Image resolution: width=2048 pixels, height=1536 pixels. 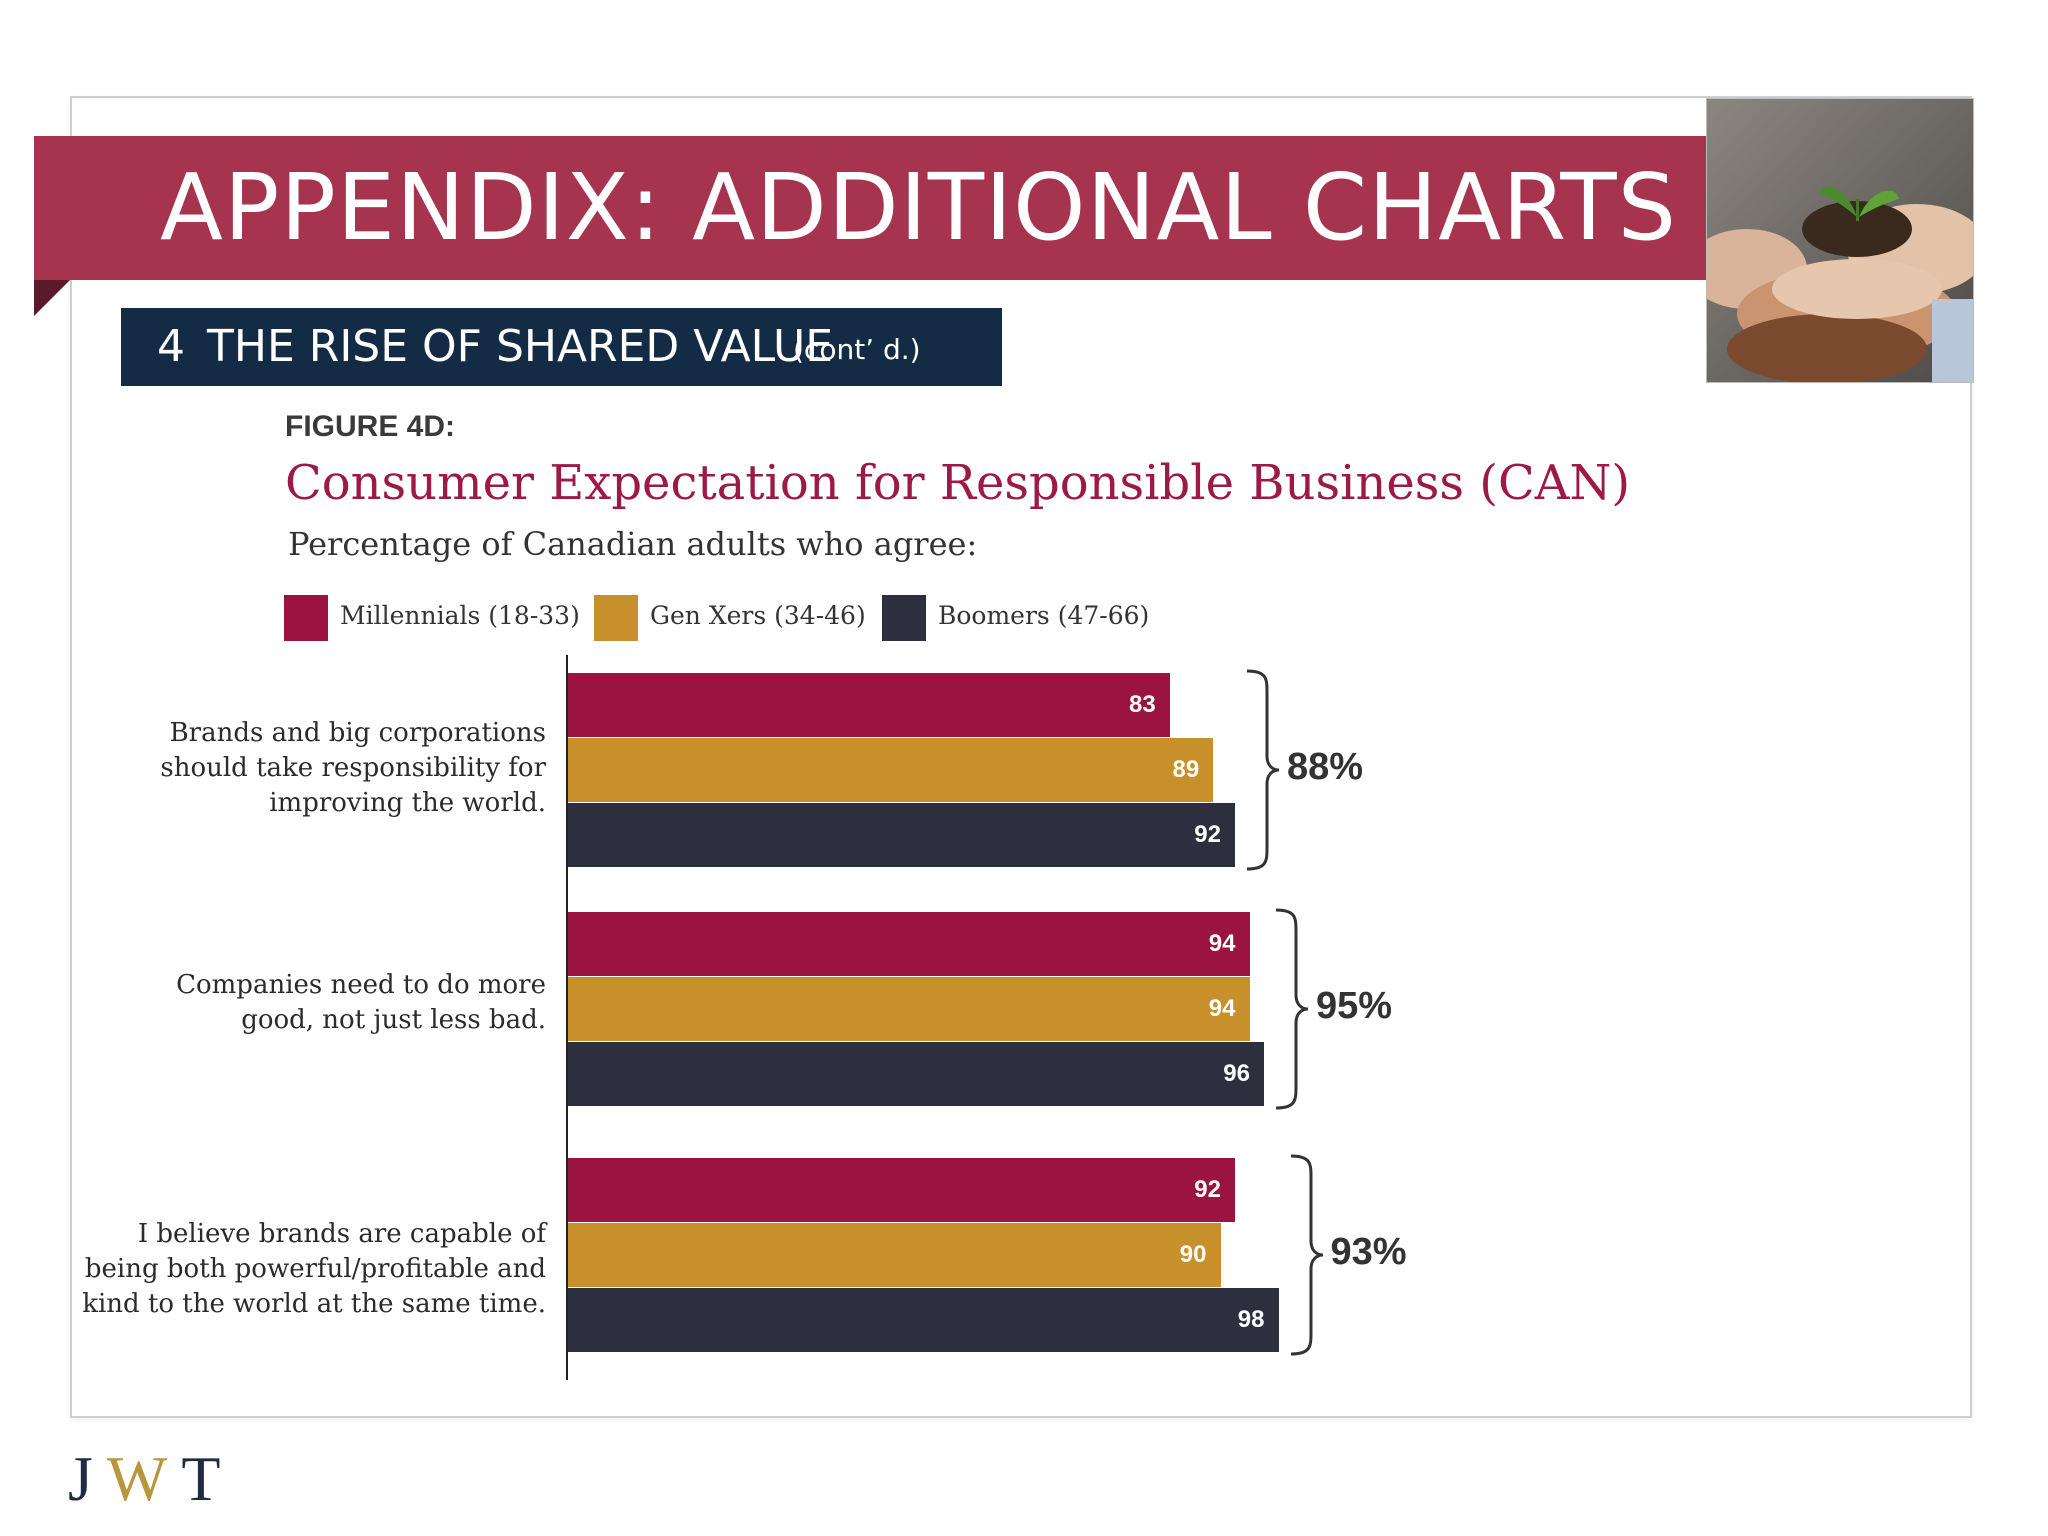 What do you see at coordinates (1251, 1319) in the screenshot?
I see `bar-value-label: 98` at bounding box center [1251, 1319].